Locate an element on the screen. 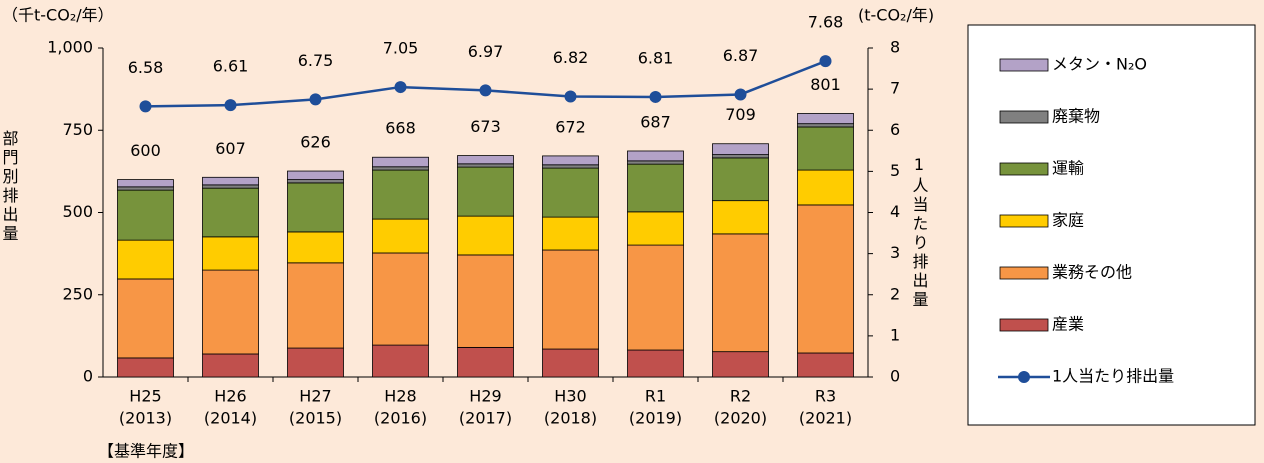 Image resolution: width=1264 pixels, height=463 pixels. line-value-label: 6.61 is located at coordinates (231, 66).